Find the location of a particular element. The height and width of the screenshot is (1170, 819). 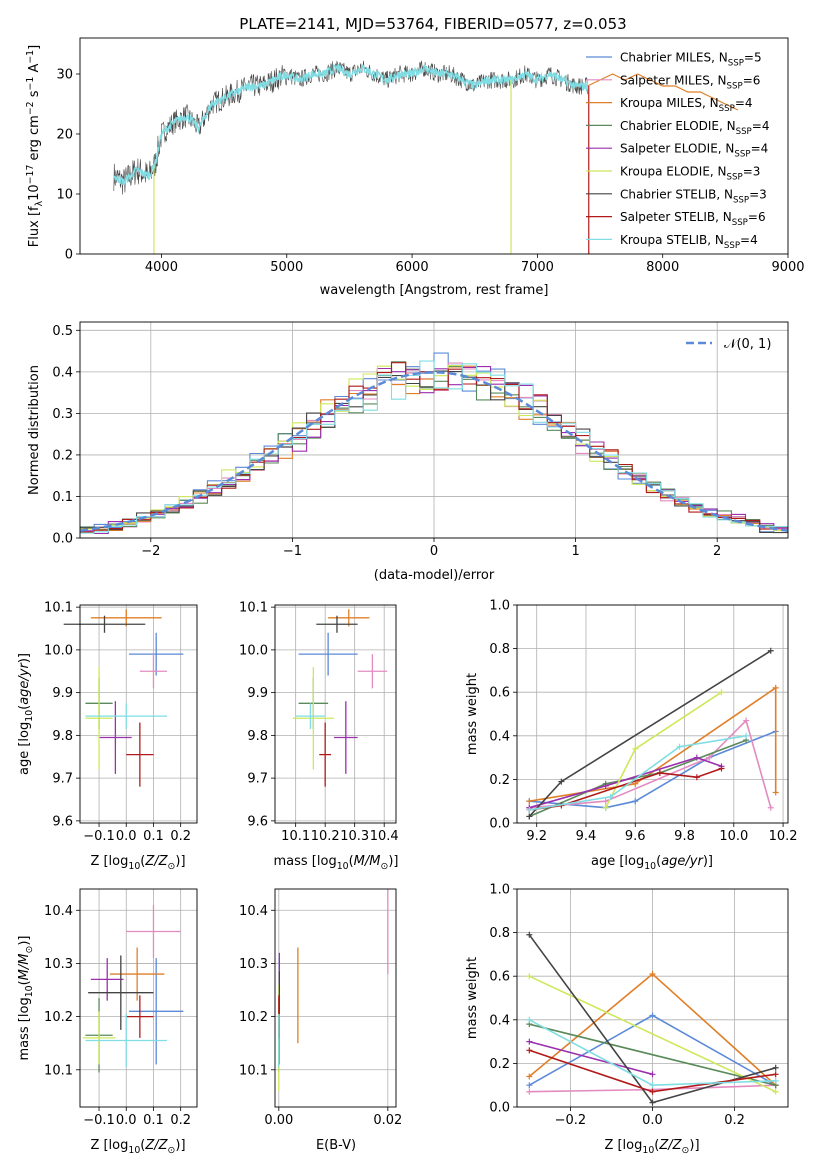

legend-label-part: Kroupa ELODIE, N is located at coordinates (673, 172).